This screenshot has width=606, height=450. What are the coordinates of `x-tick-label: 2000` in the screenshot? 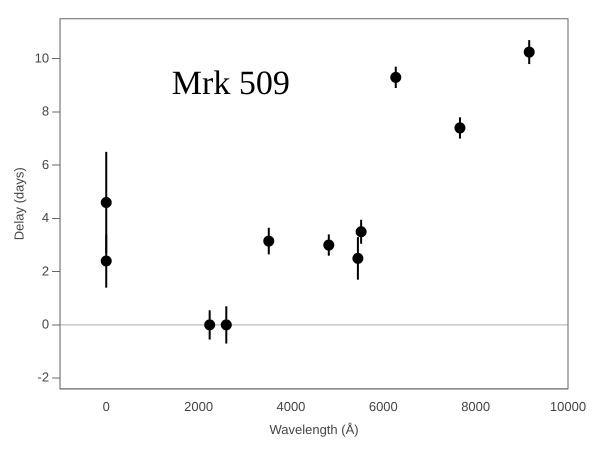 It's located at (199, 406).